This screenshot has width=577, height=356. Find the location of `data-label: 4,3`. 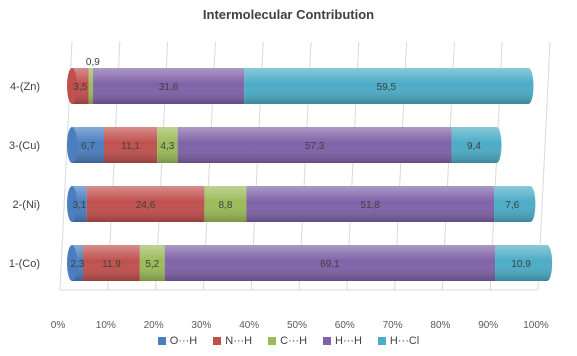

data-label: 4,3 is located at coordinates (167, 146).